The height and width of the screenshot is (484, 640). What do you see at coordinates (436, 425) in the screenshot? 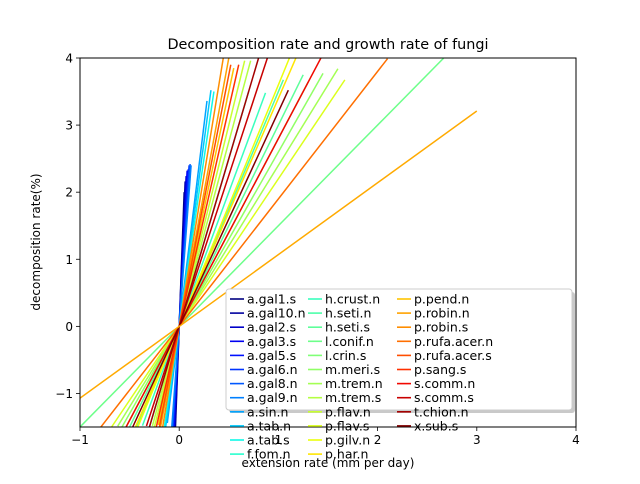
I see `legend-label: x.sub.s` at bounding box center [436, 425].